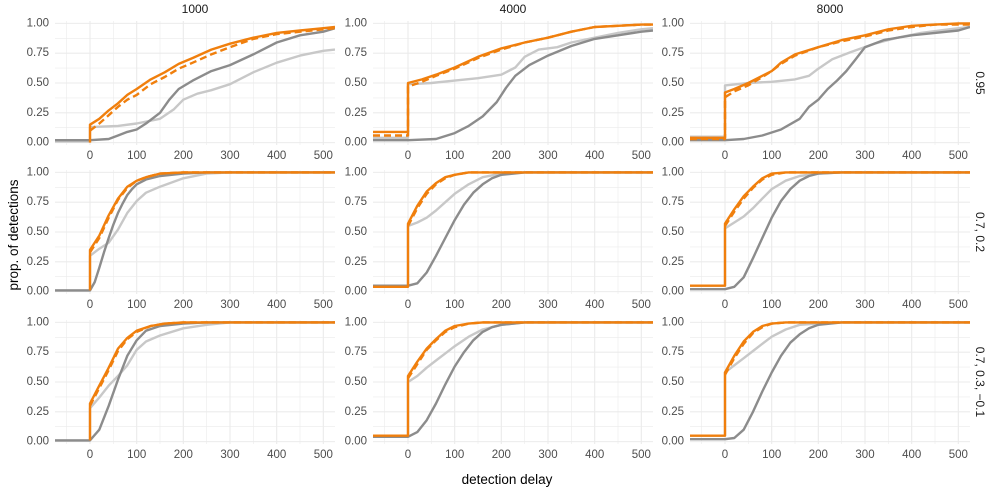  I want to click on column-strip-label: 1000, so click(195, 9).